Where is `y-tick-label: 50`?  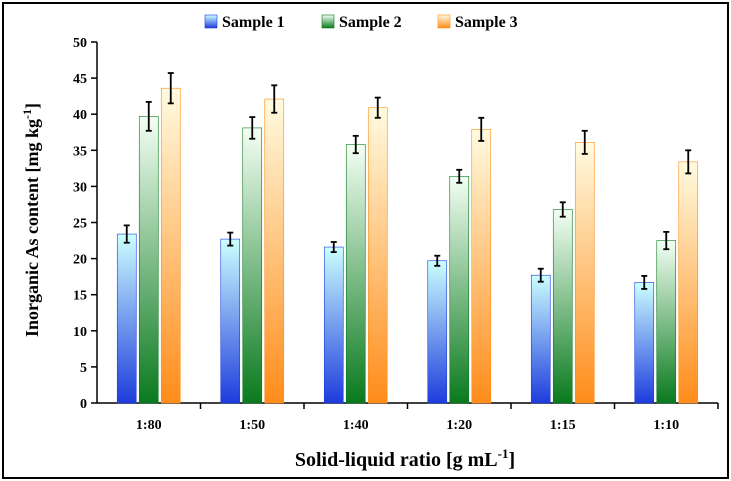 y-tick-label: 50 is located at coordinates (80, 43).